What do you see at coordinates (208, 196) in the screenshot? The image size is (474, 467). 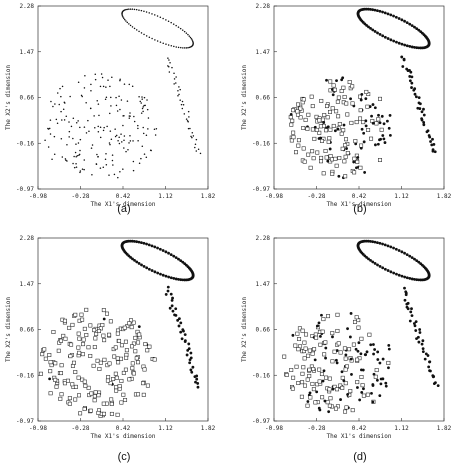 I see `x-tick-label: 1.82` at bounding box center [208, 196].